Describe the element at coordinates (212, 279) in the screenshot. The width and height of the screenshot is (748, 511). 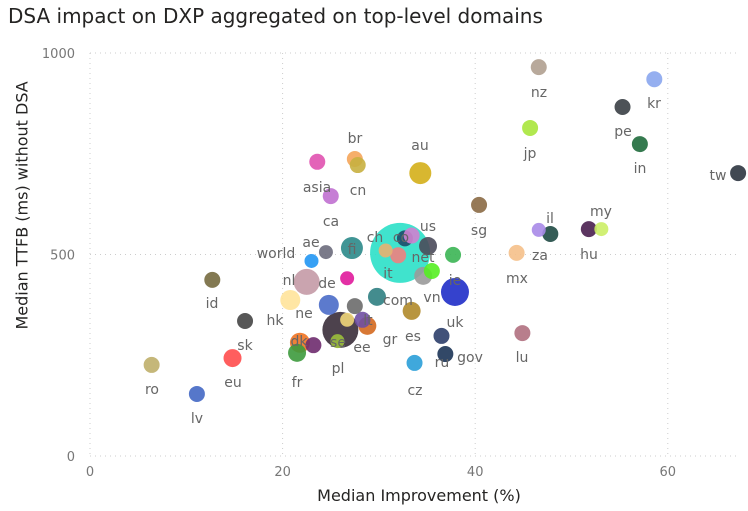
I see `data-point-id` at that location.